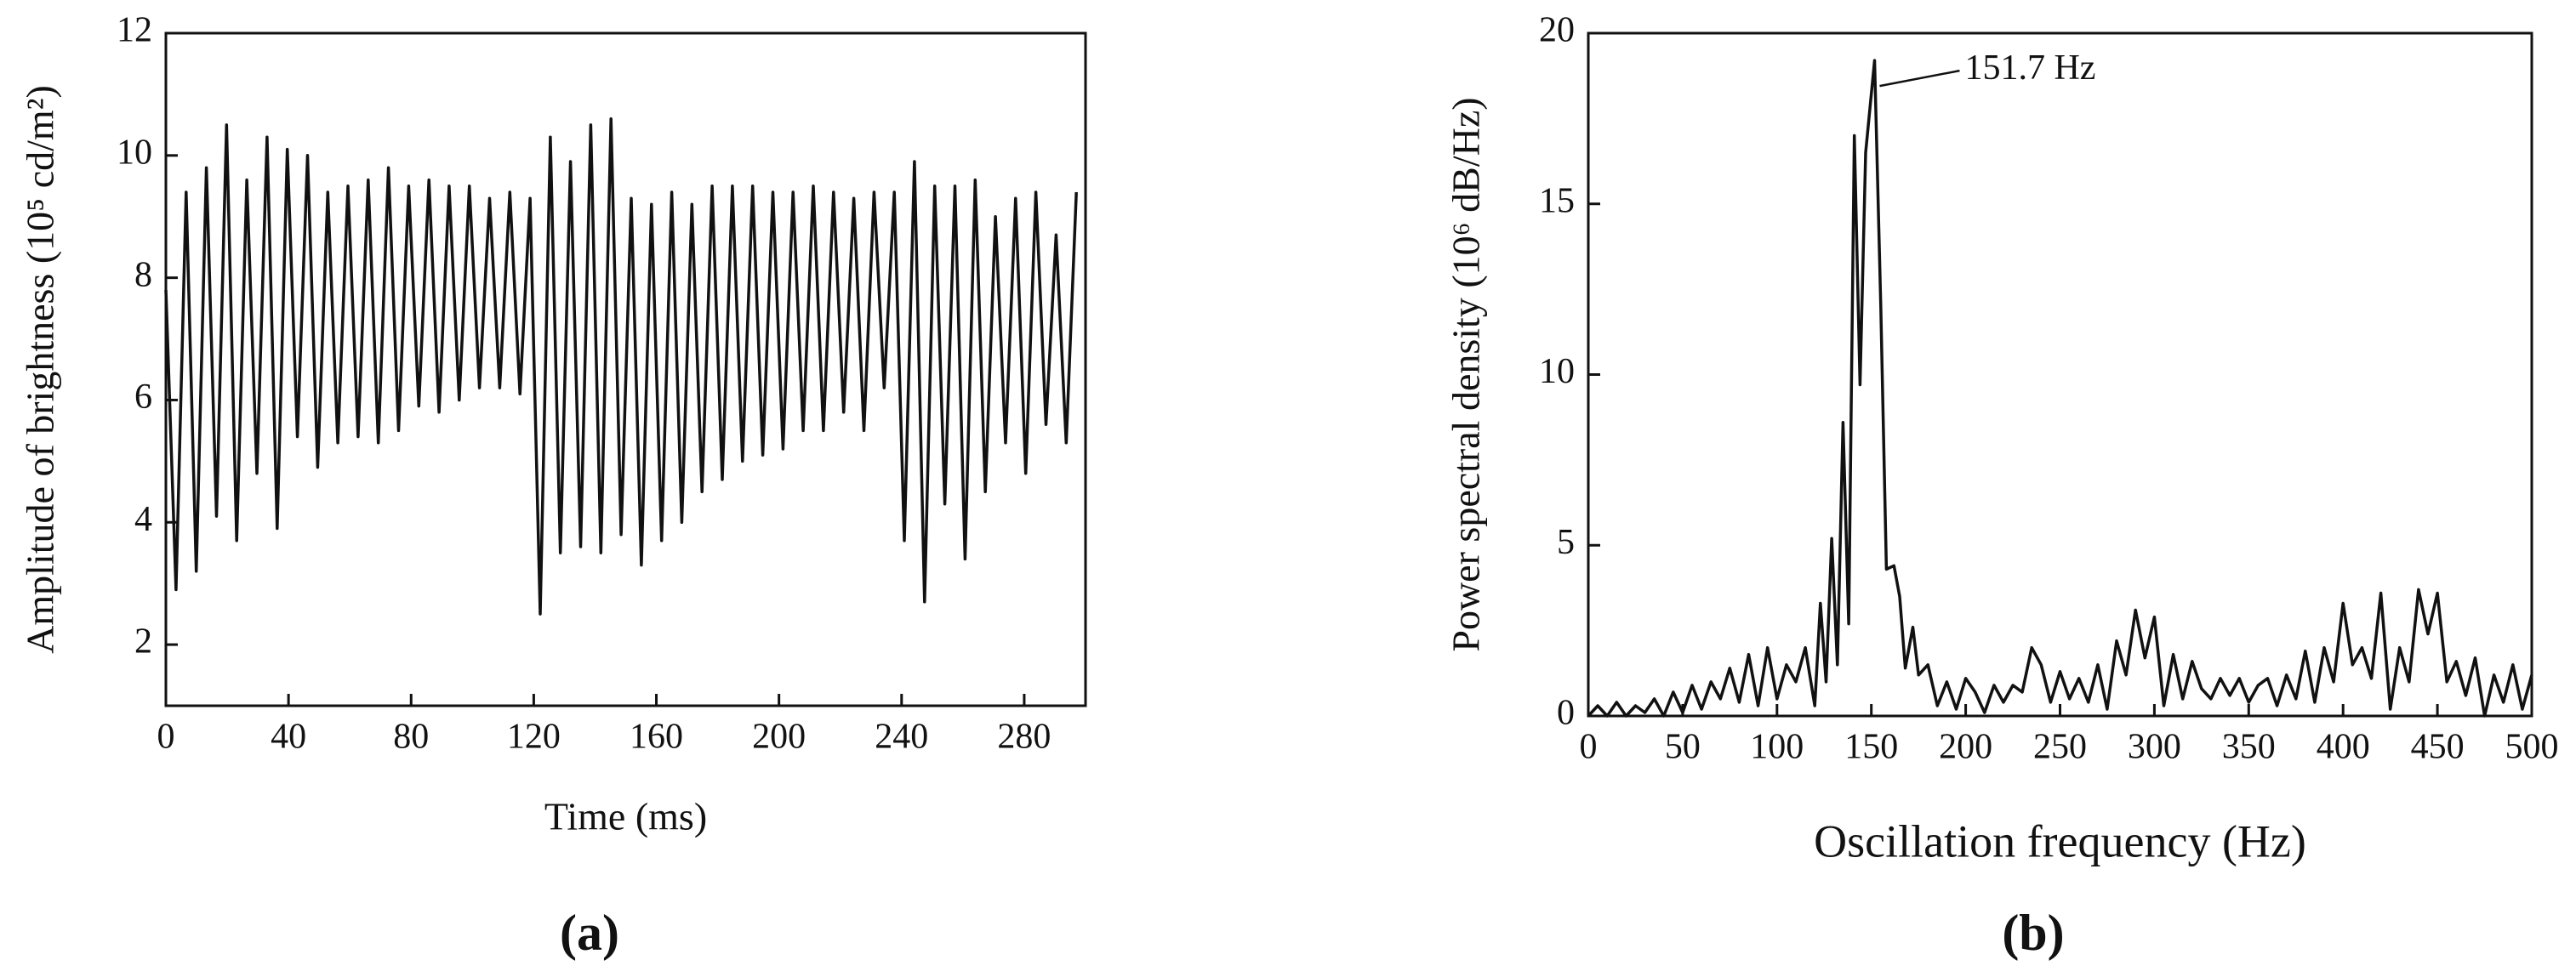  I want to click on annotation-leader, so click(1920, 78).